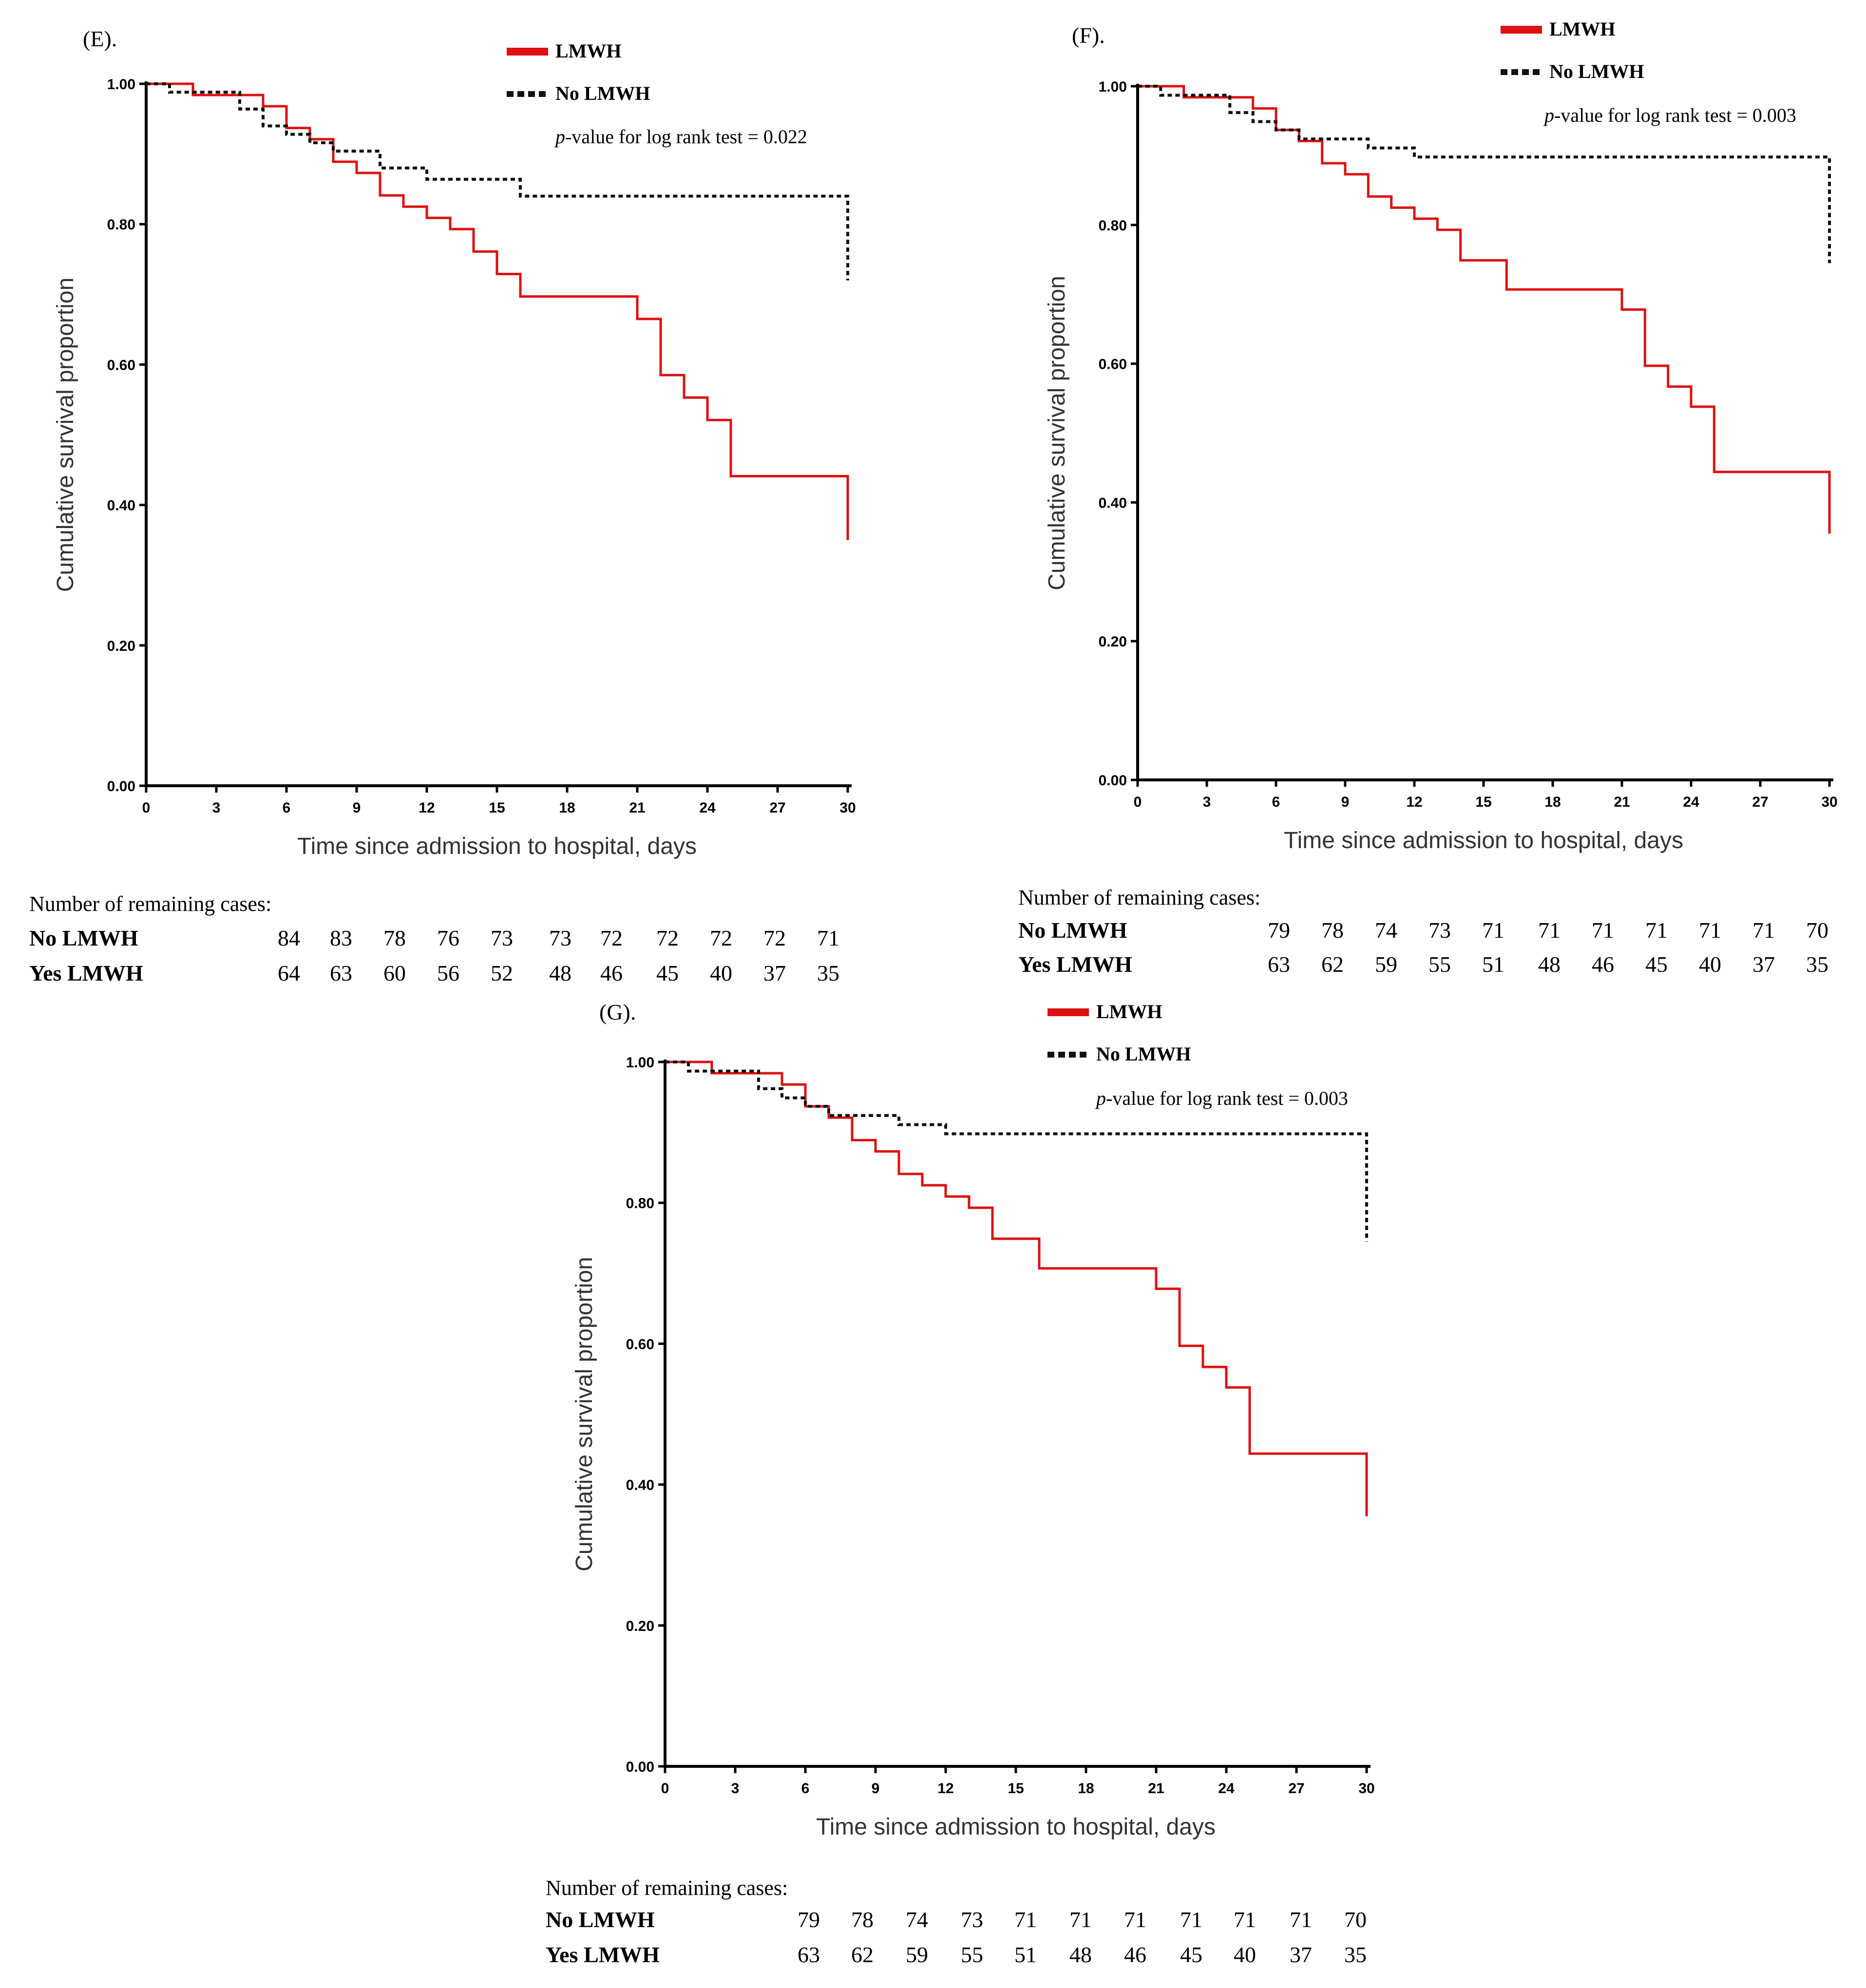 This screenshot has width=1866, height=1988. What do you see at coordinates (341, 938) in the screenshot?
I see `risk-cell: 83` at bounding box center [341, 938].